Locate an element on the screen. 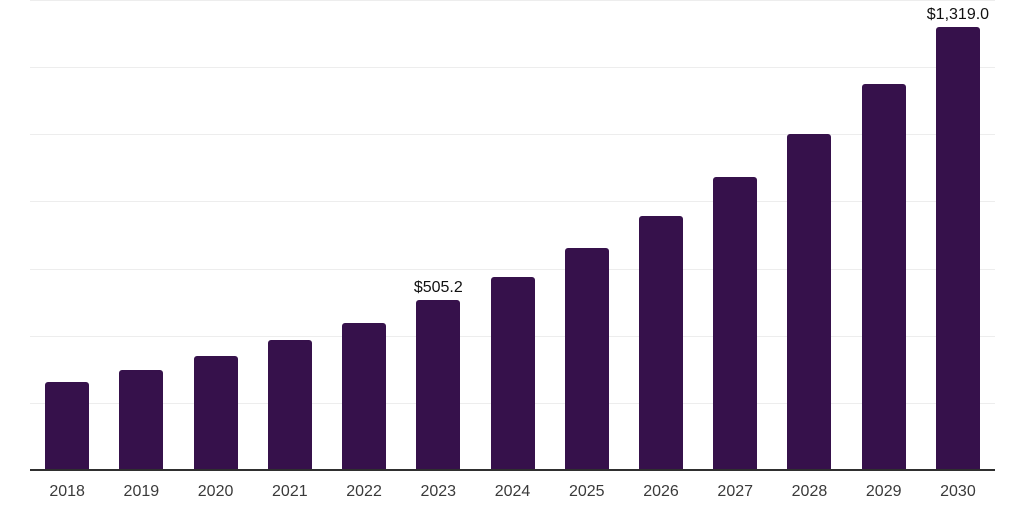 This screenshot has width=1024, height=512. bar-2025 is located at coordinates (586, 359).